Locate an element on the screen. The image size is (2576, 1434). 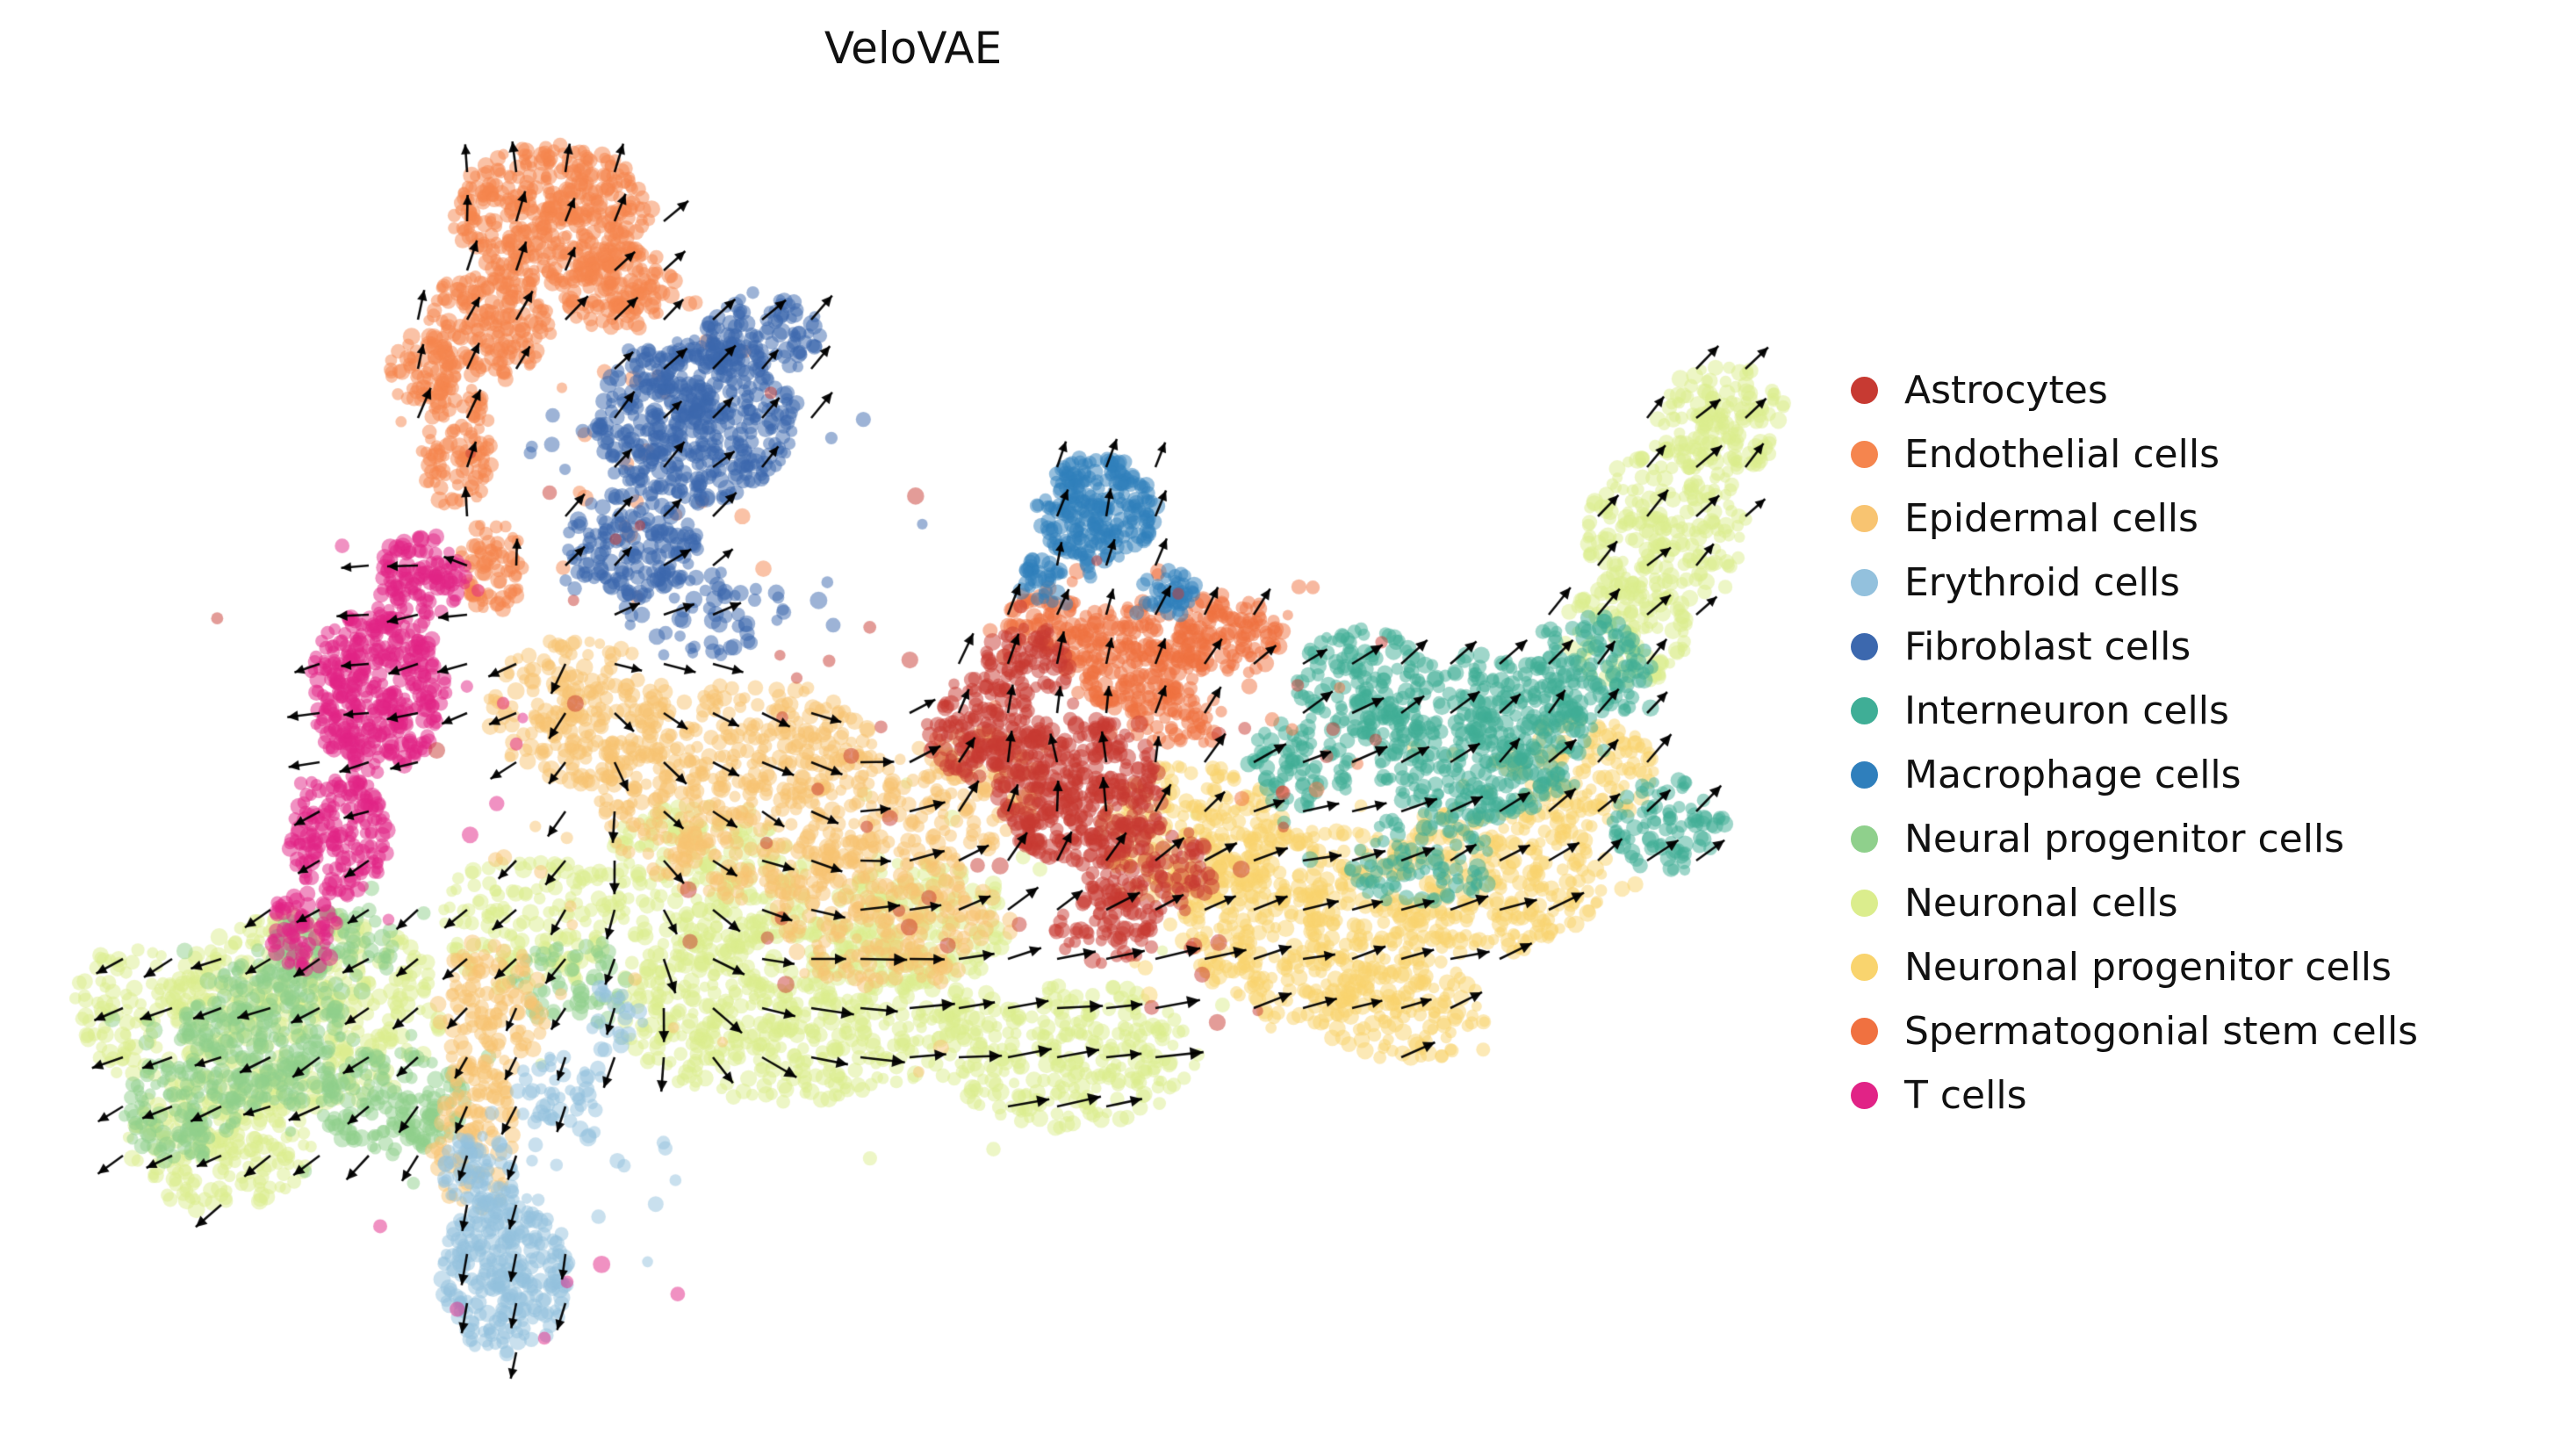
legend-item: Fibroblast cells is located at coordinates (2134, 647).